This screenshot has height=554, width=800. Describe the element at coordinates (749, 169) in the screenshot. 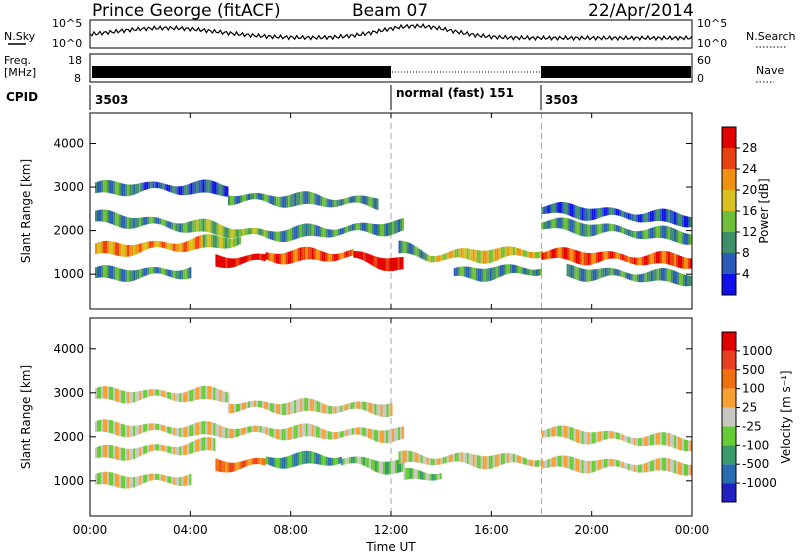

I see `colorbar-tick-label: 24` at that location.